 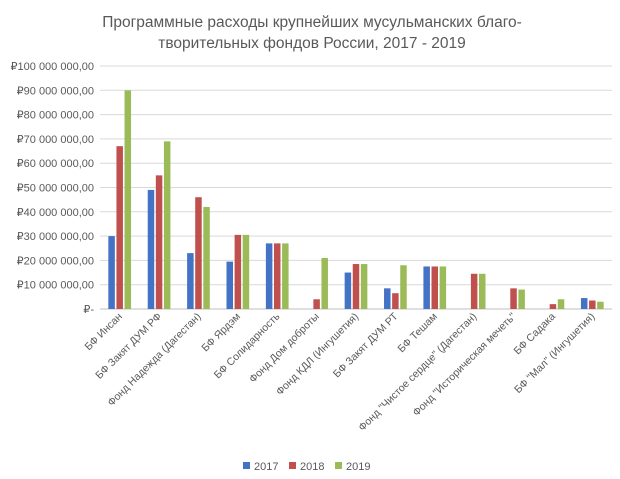 What do you see at coordinates (55, 116) in the screenshot?
I see `y-tick-label: ₽80 000 000,00` at bounding box center [55, 116].